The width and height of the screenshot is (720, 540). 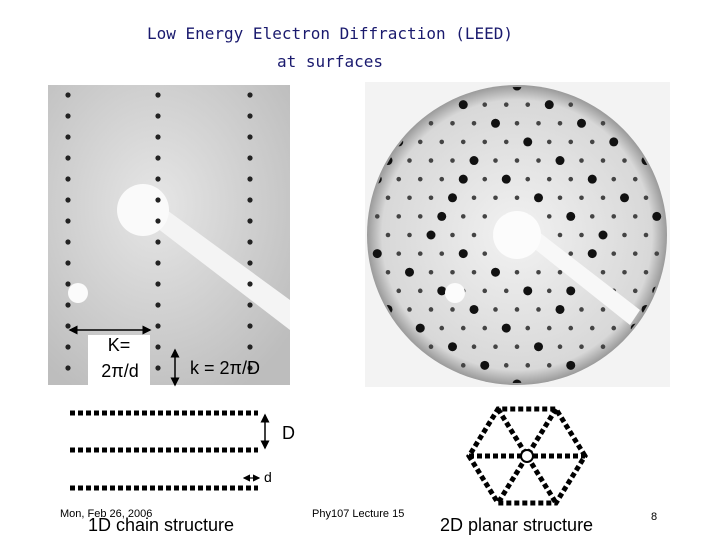 I want to click on page-number: 8, so click(x=654, y=517).